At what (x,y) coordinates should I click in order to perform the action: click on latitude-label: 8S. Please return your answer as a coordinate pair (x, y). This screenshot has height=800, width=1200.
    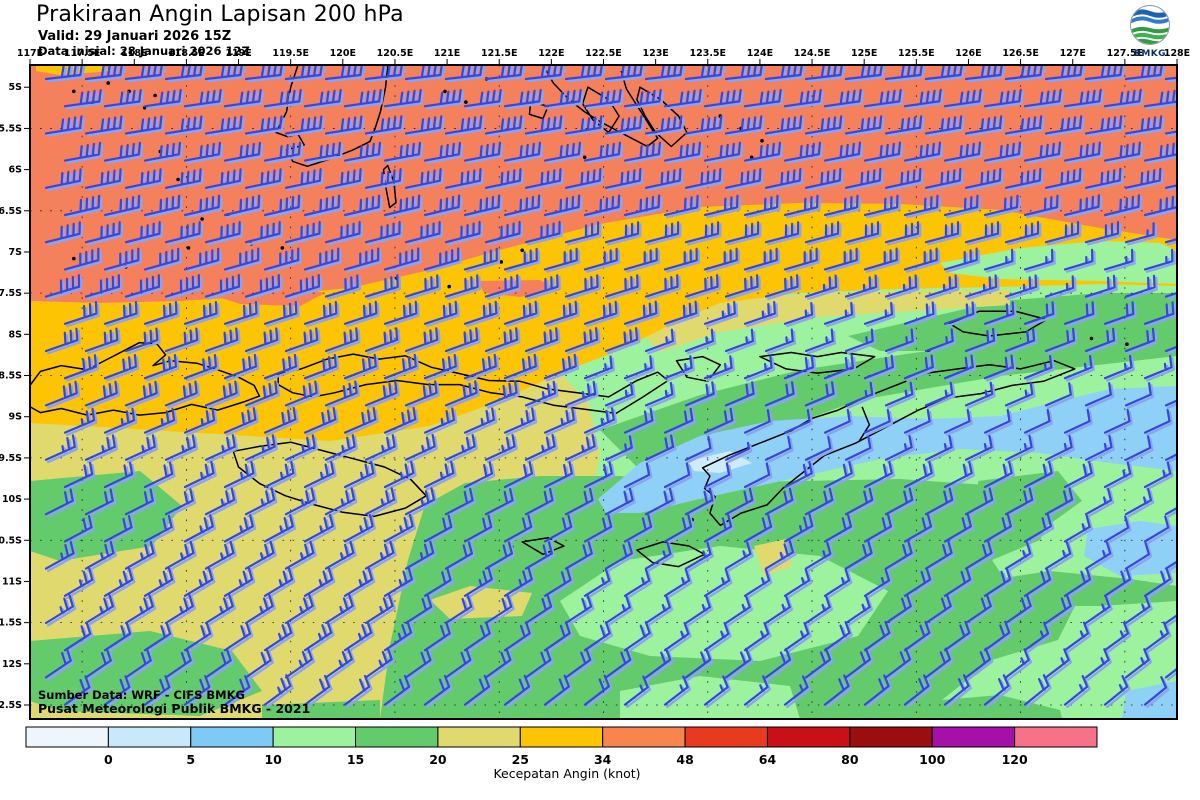
    Looking at the image, I should click on (16, 334).